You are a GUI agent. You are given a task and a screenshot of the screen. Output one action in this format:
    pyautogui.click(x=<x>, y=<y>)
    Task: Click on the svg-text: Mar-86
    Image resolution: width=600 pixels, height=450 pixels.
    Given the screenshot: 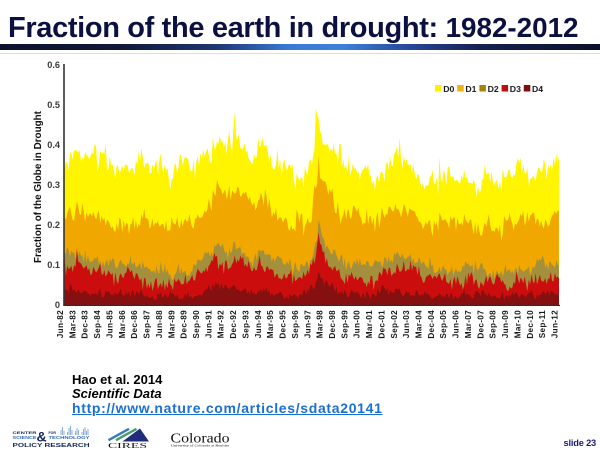 What is the action you would take?
    pyautogui.click(x=122, y=324)
    